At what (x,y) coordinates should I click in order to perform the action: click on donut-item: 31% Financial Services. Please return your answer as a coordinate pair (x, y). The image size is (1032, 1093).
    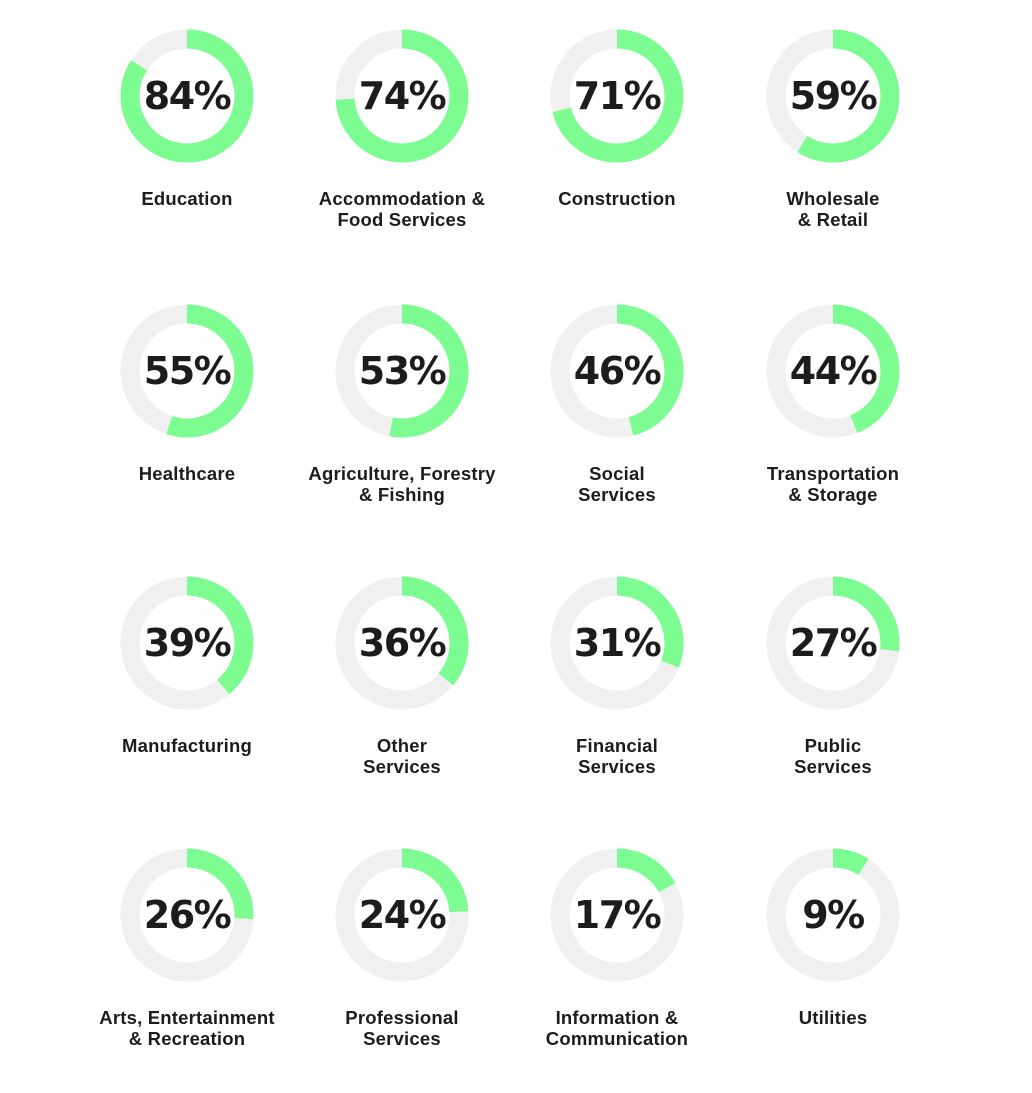
    Looking at the image, I should click on (617, 696).